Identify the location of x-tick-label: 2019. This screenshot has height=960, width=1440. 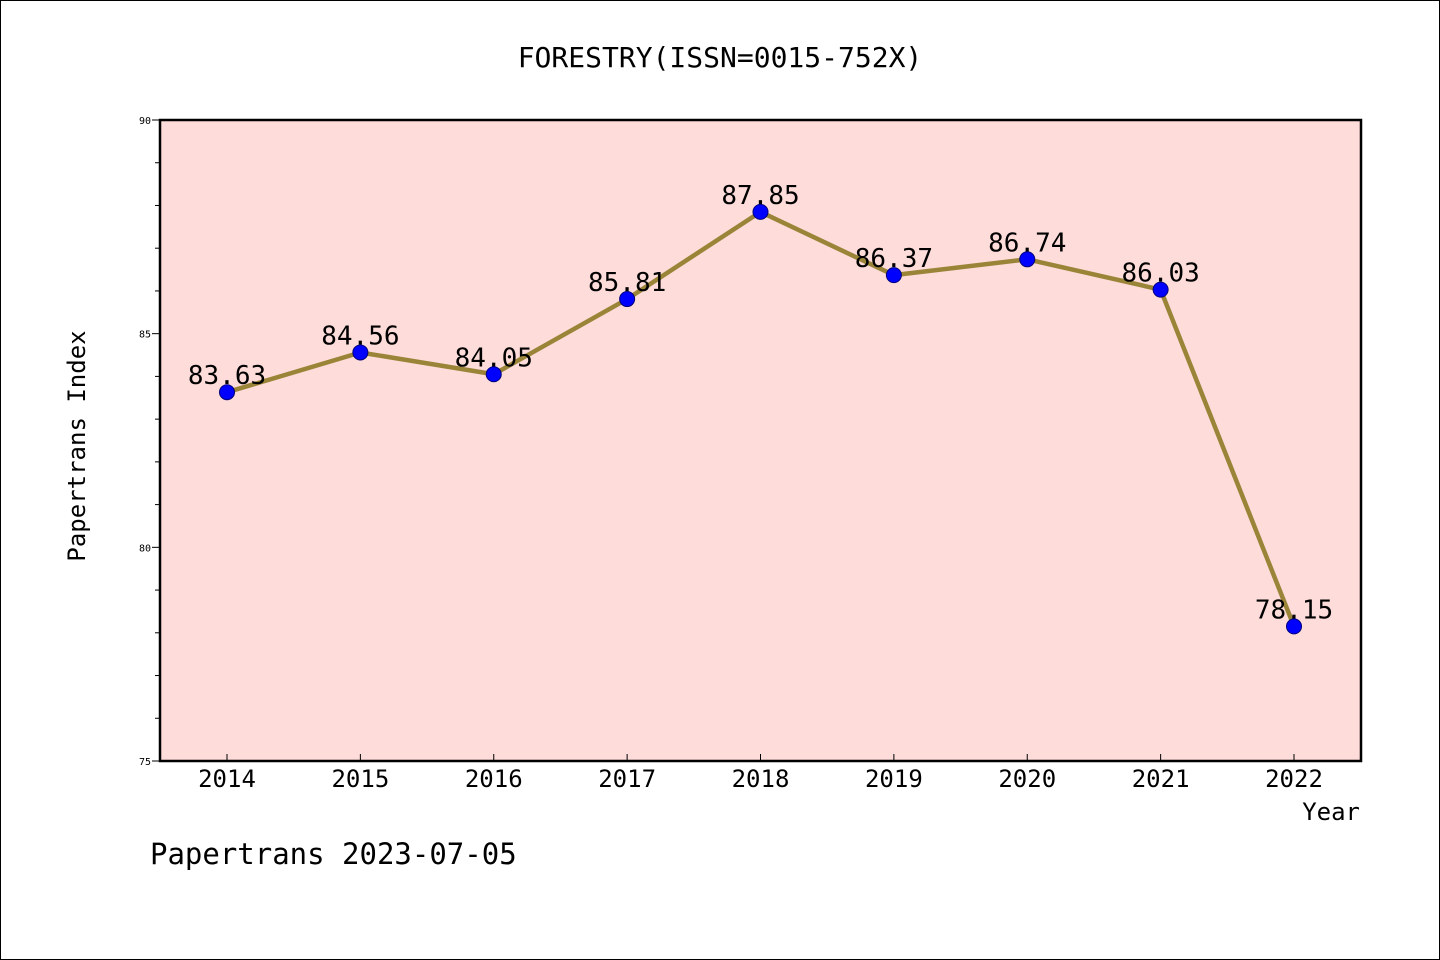
(894, 779).